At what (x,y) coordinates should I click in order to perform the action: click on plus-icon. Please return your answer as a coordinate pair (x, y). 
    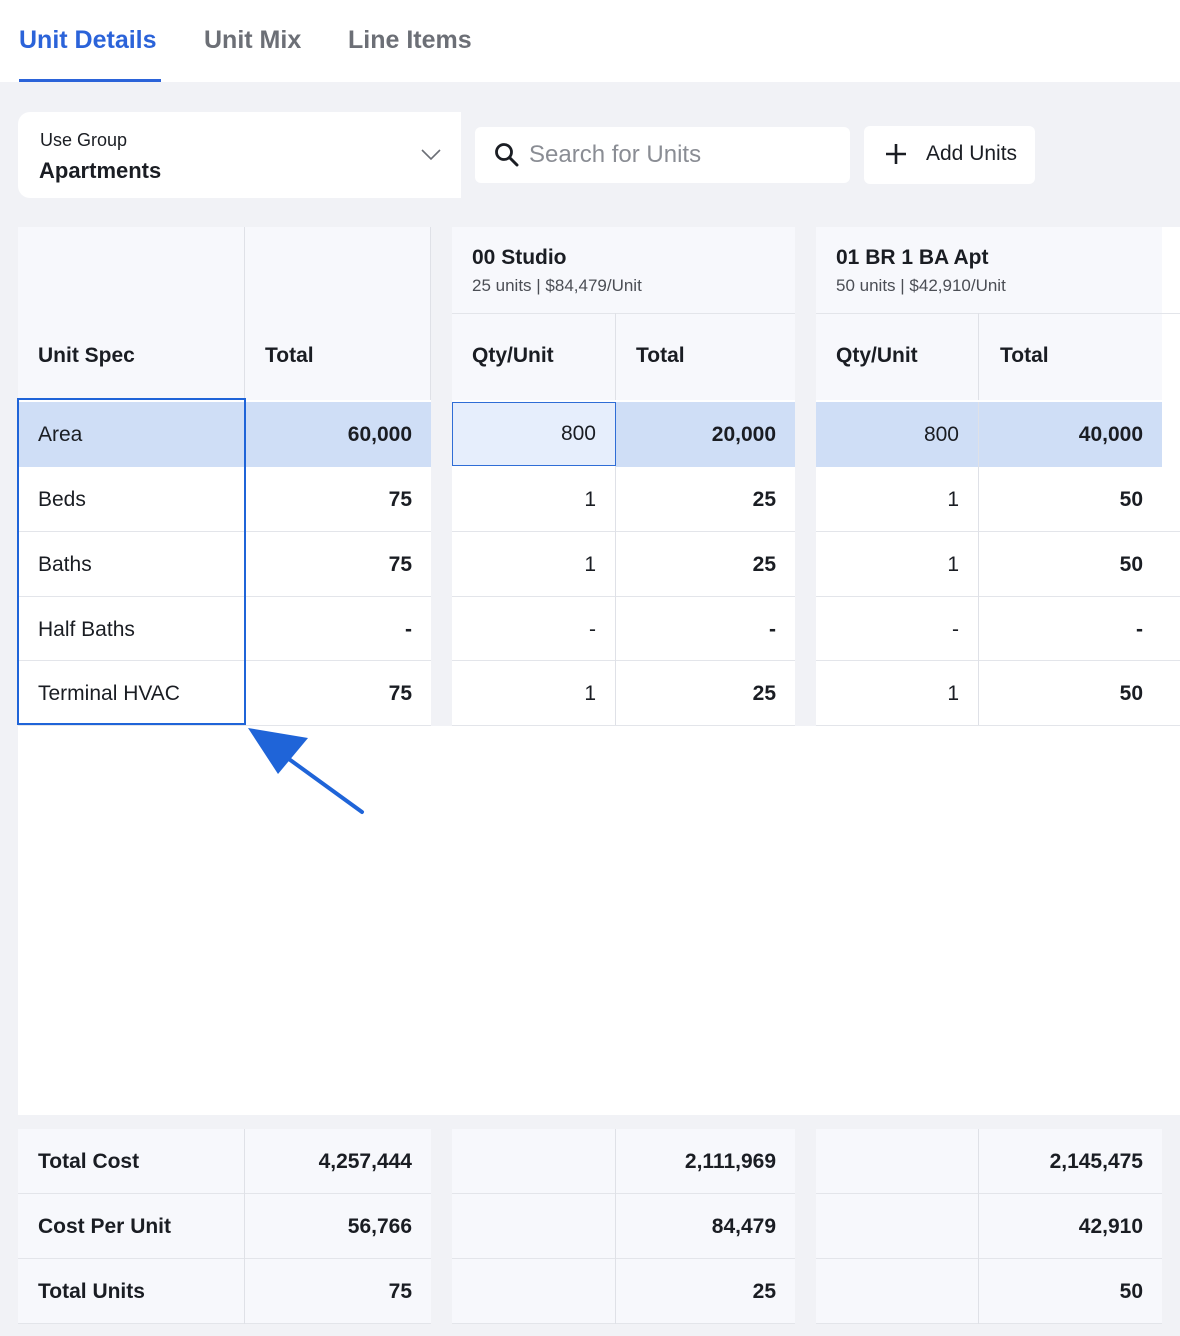
    Looking at the image, I should click on (896, 154).